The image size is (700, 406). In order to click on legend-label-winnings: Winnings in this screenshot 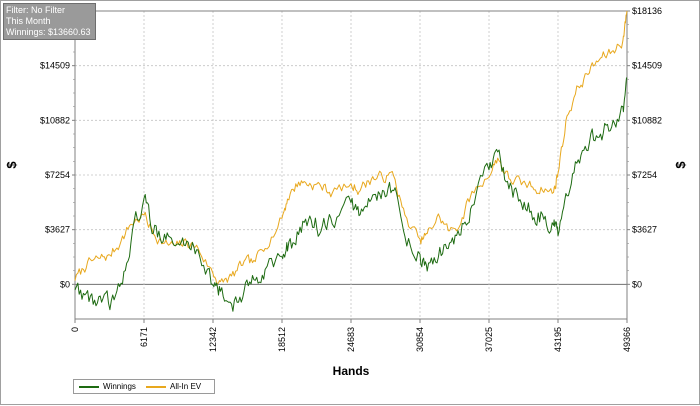, I will do `click(119, 386)`.